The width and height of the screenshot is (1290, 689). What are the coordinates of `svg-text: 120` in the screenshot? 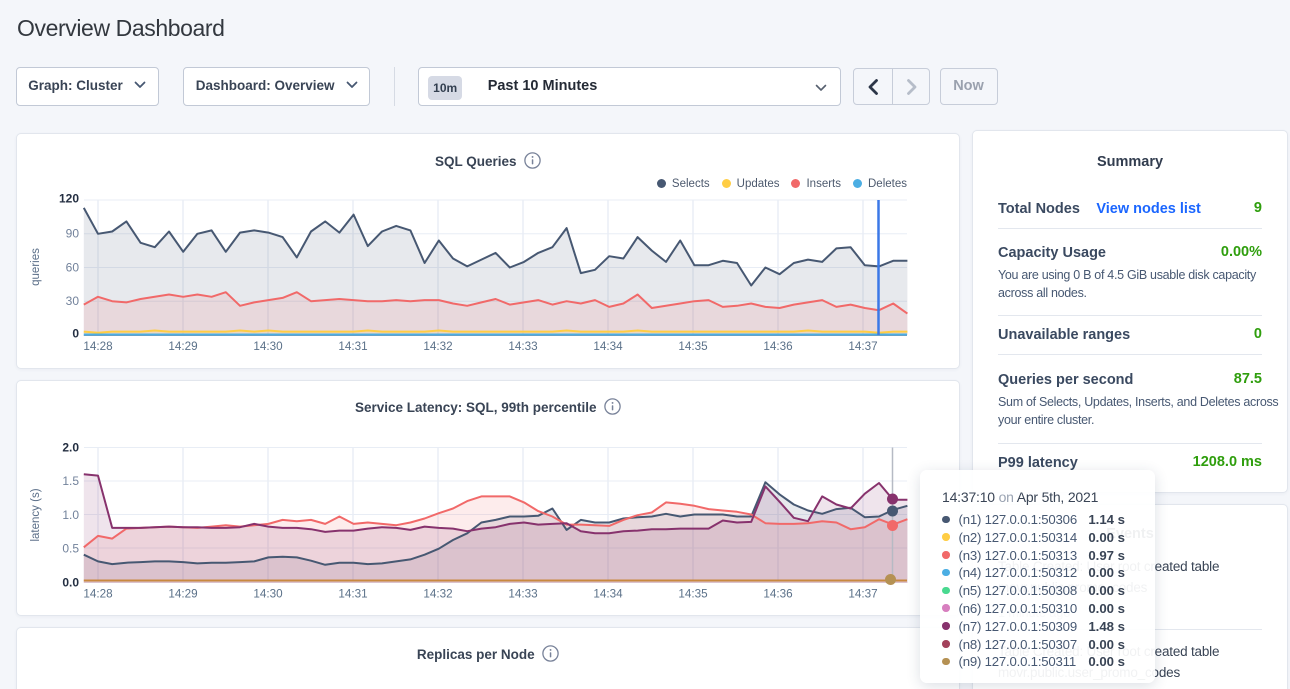 It's located at (69, 199).